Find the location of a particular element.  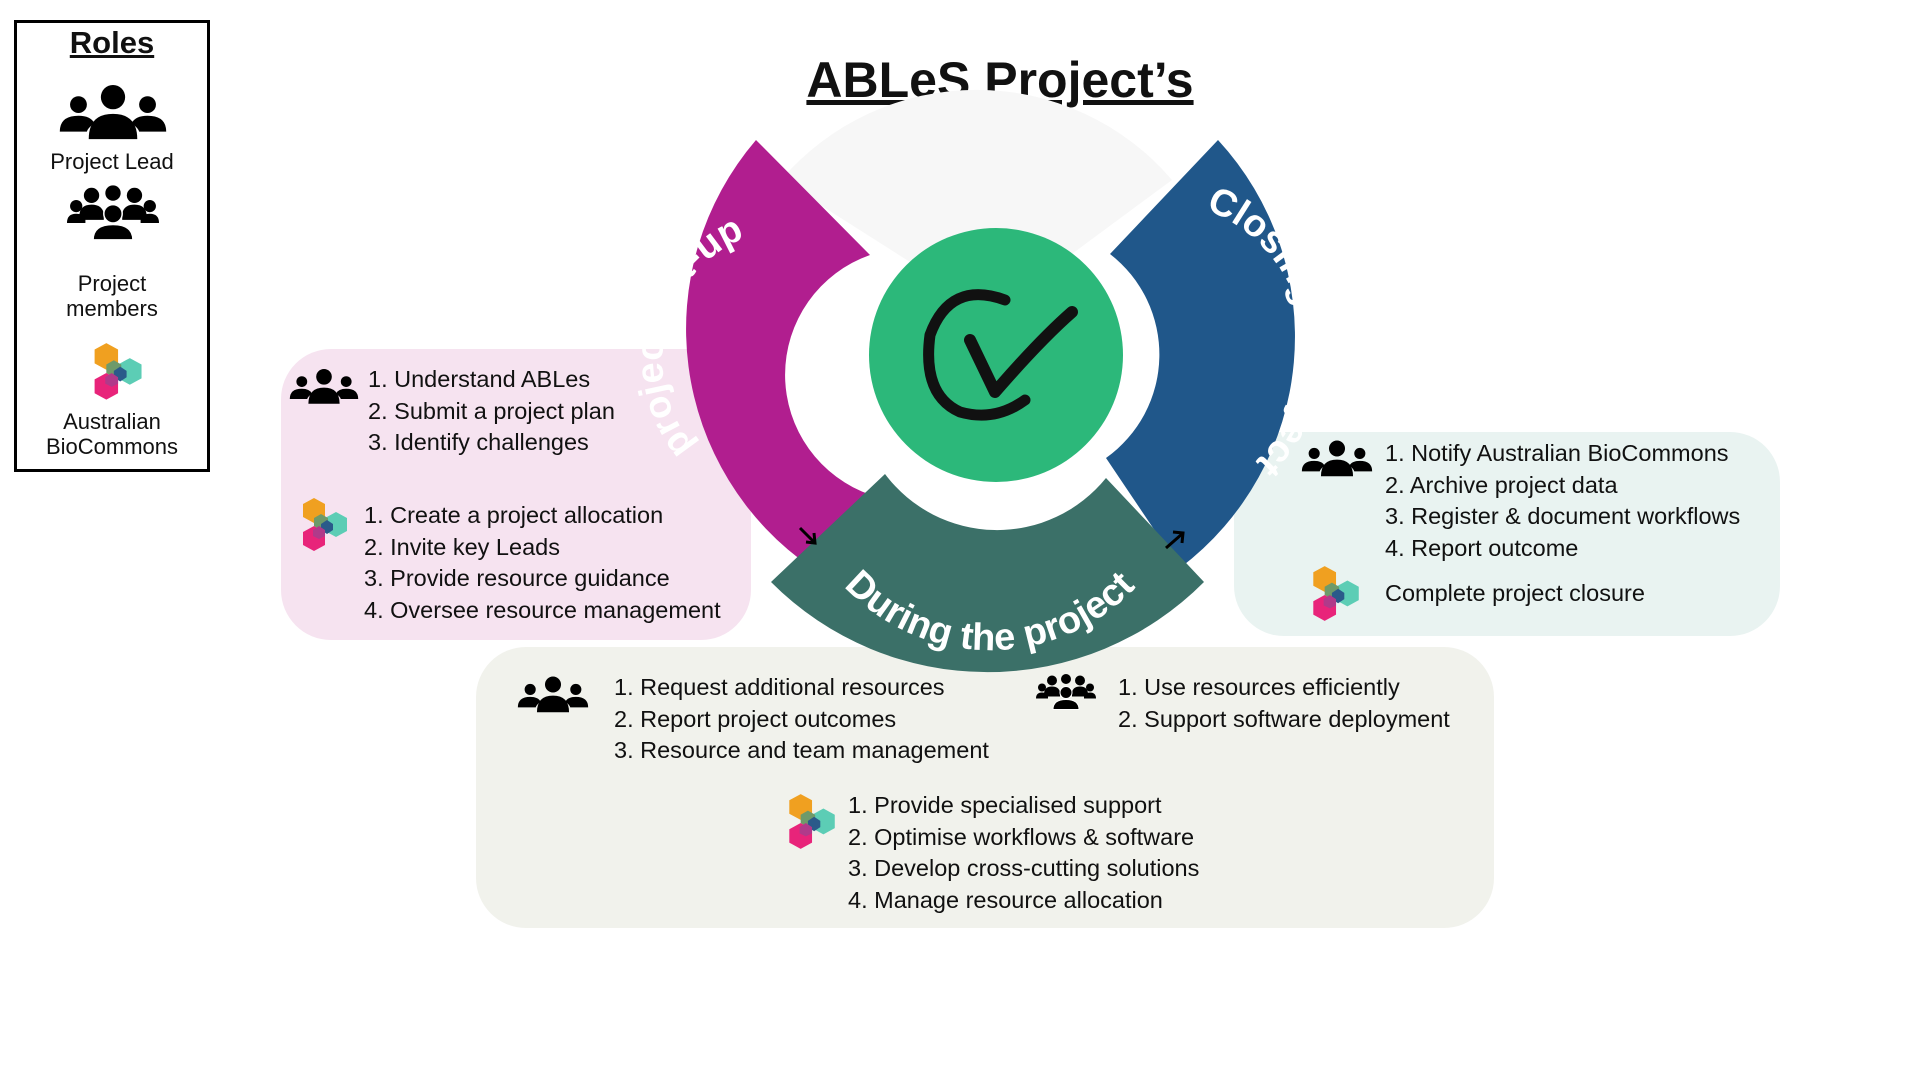

during-biocommons-icon is located at coordinates (811, 823).